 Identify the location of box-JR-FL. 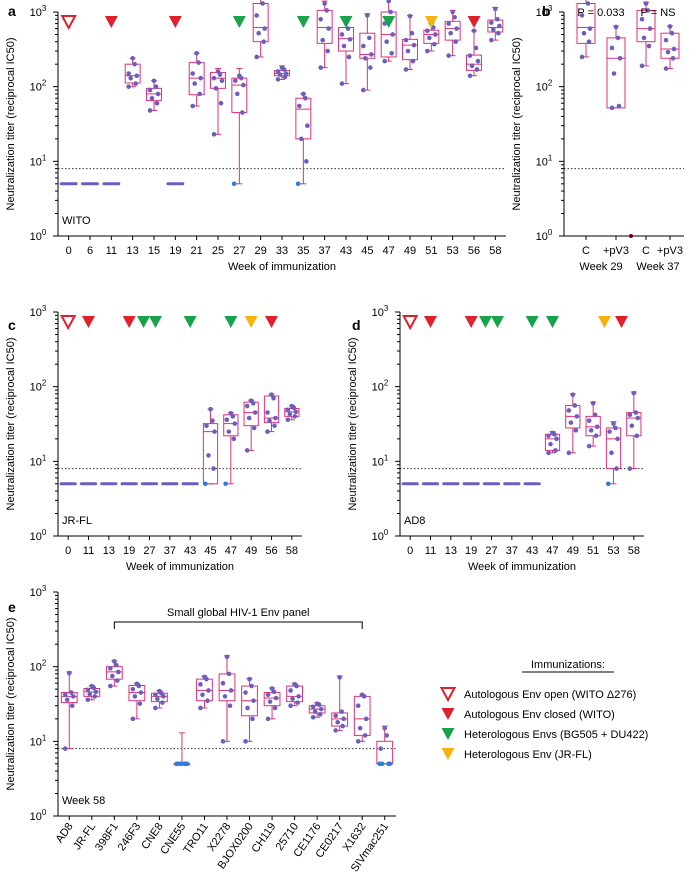
(92, 693).